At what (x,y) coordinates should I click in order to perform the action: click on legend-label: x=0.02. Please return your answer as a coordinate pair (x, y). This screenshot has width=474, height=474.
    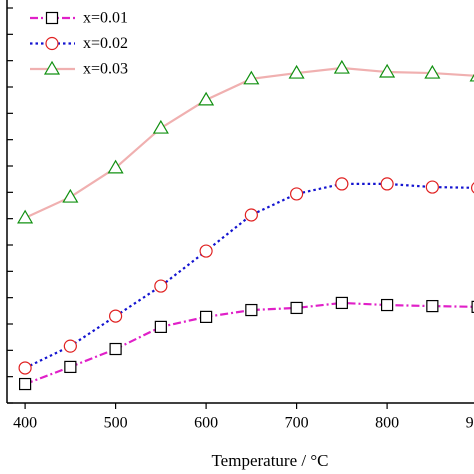
    Looking at the image, I should click on (105, 43).